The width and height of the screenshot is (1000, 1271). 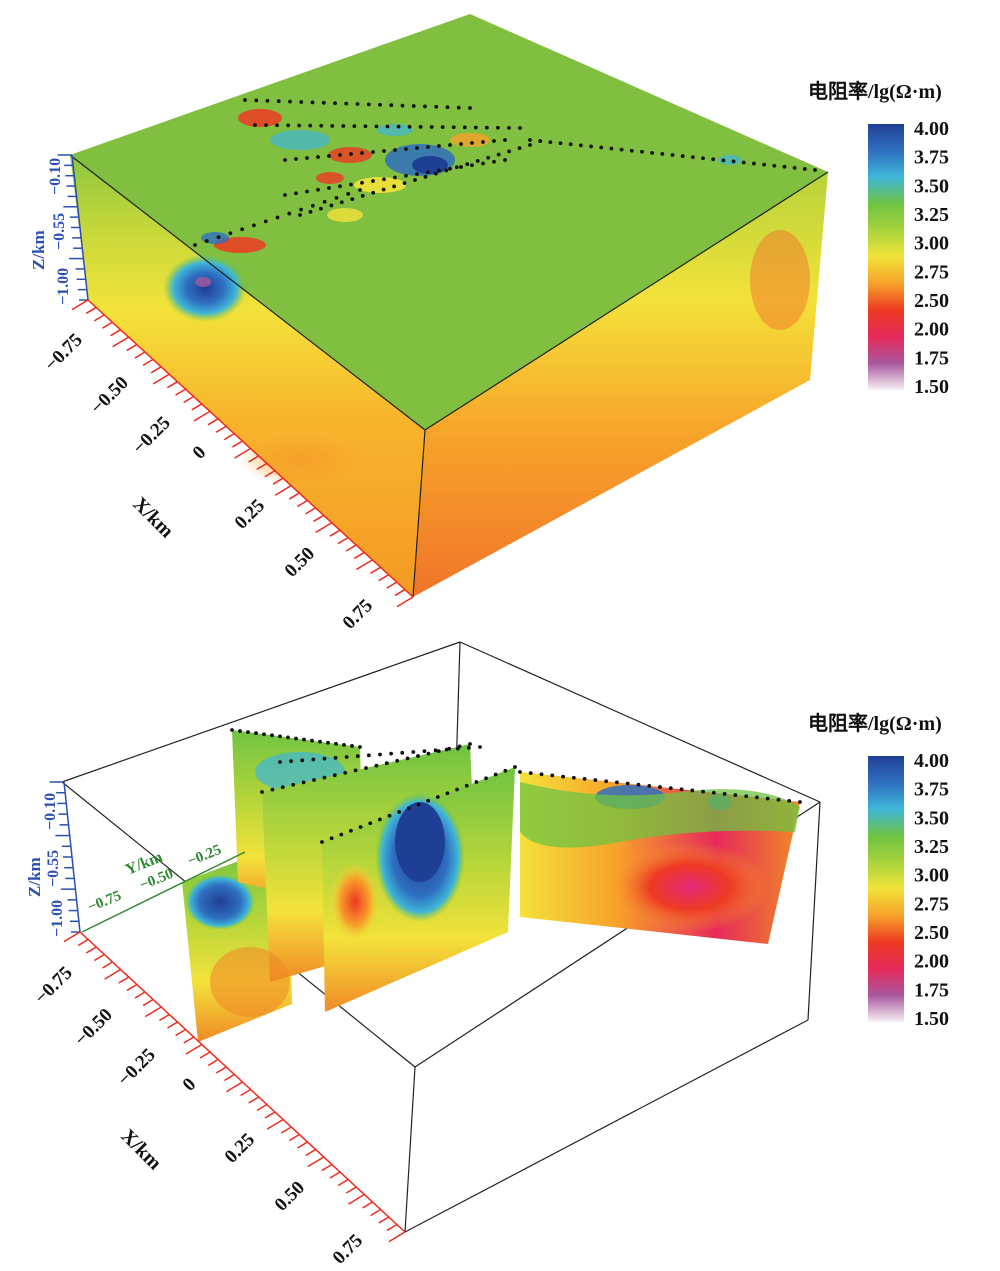 What do you see at coordinates (931, 215) in the screenshot?
I see `colorbar-tick-label: 3.25` at bounding box center [931, 215].